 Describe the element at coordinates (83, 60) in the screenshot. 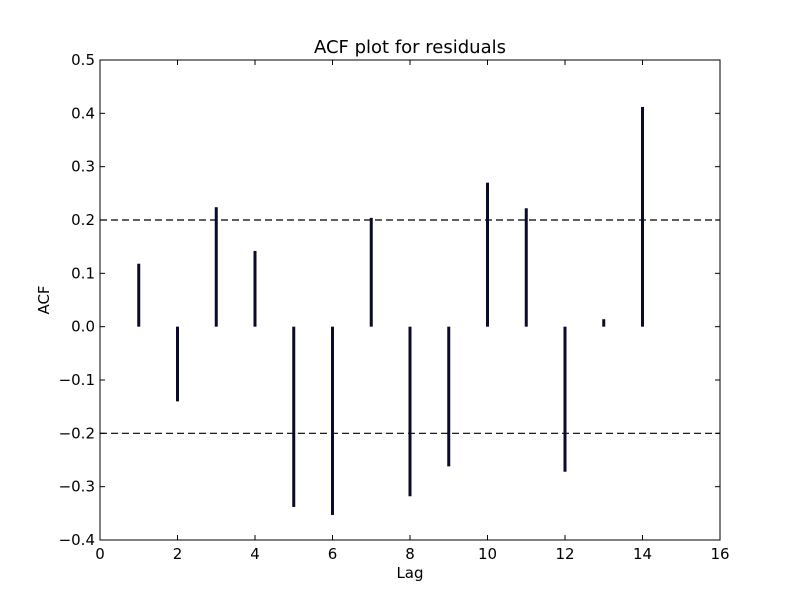

I see `y-tick-label: 0.5` at that location.